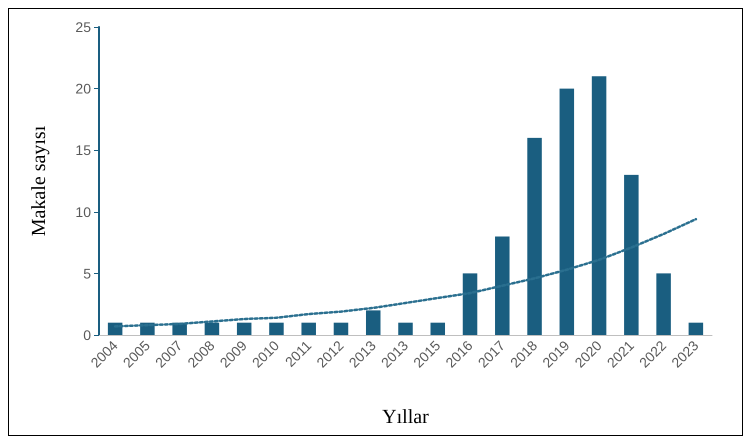  What do you see at coordinates (87, 273) in the screenshot?
I see `y-tick-label: 5` at bounding box center [87, 273].